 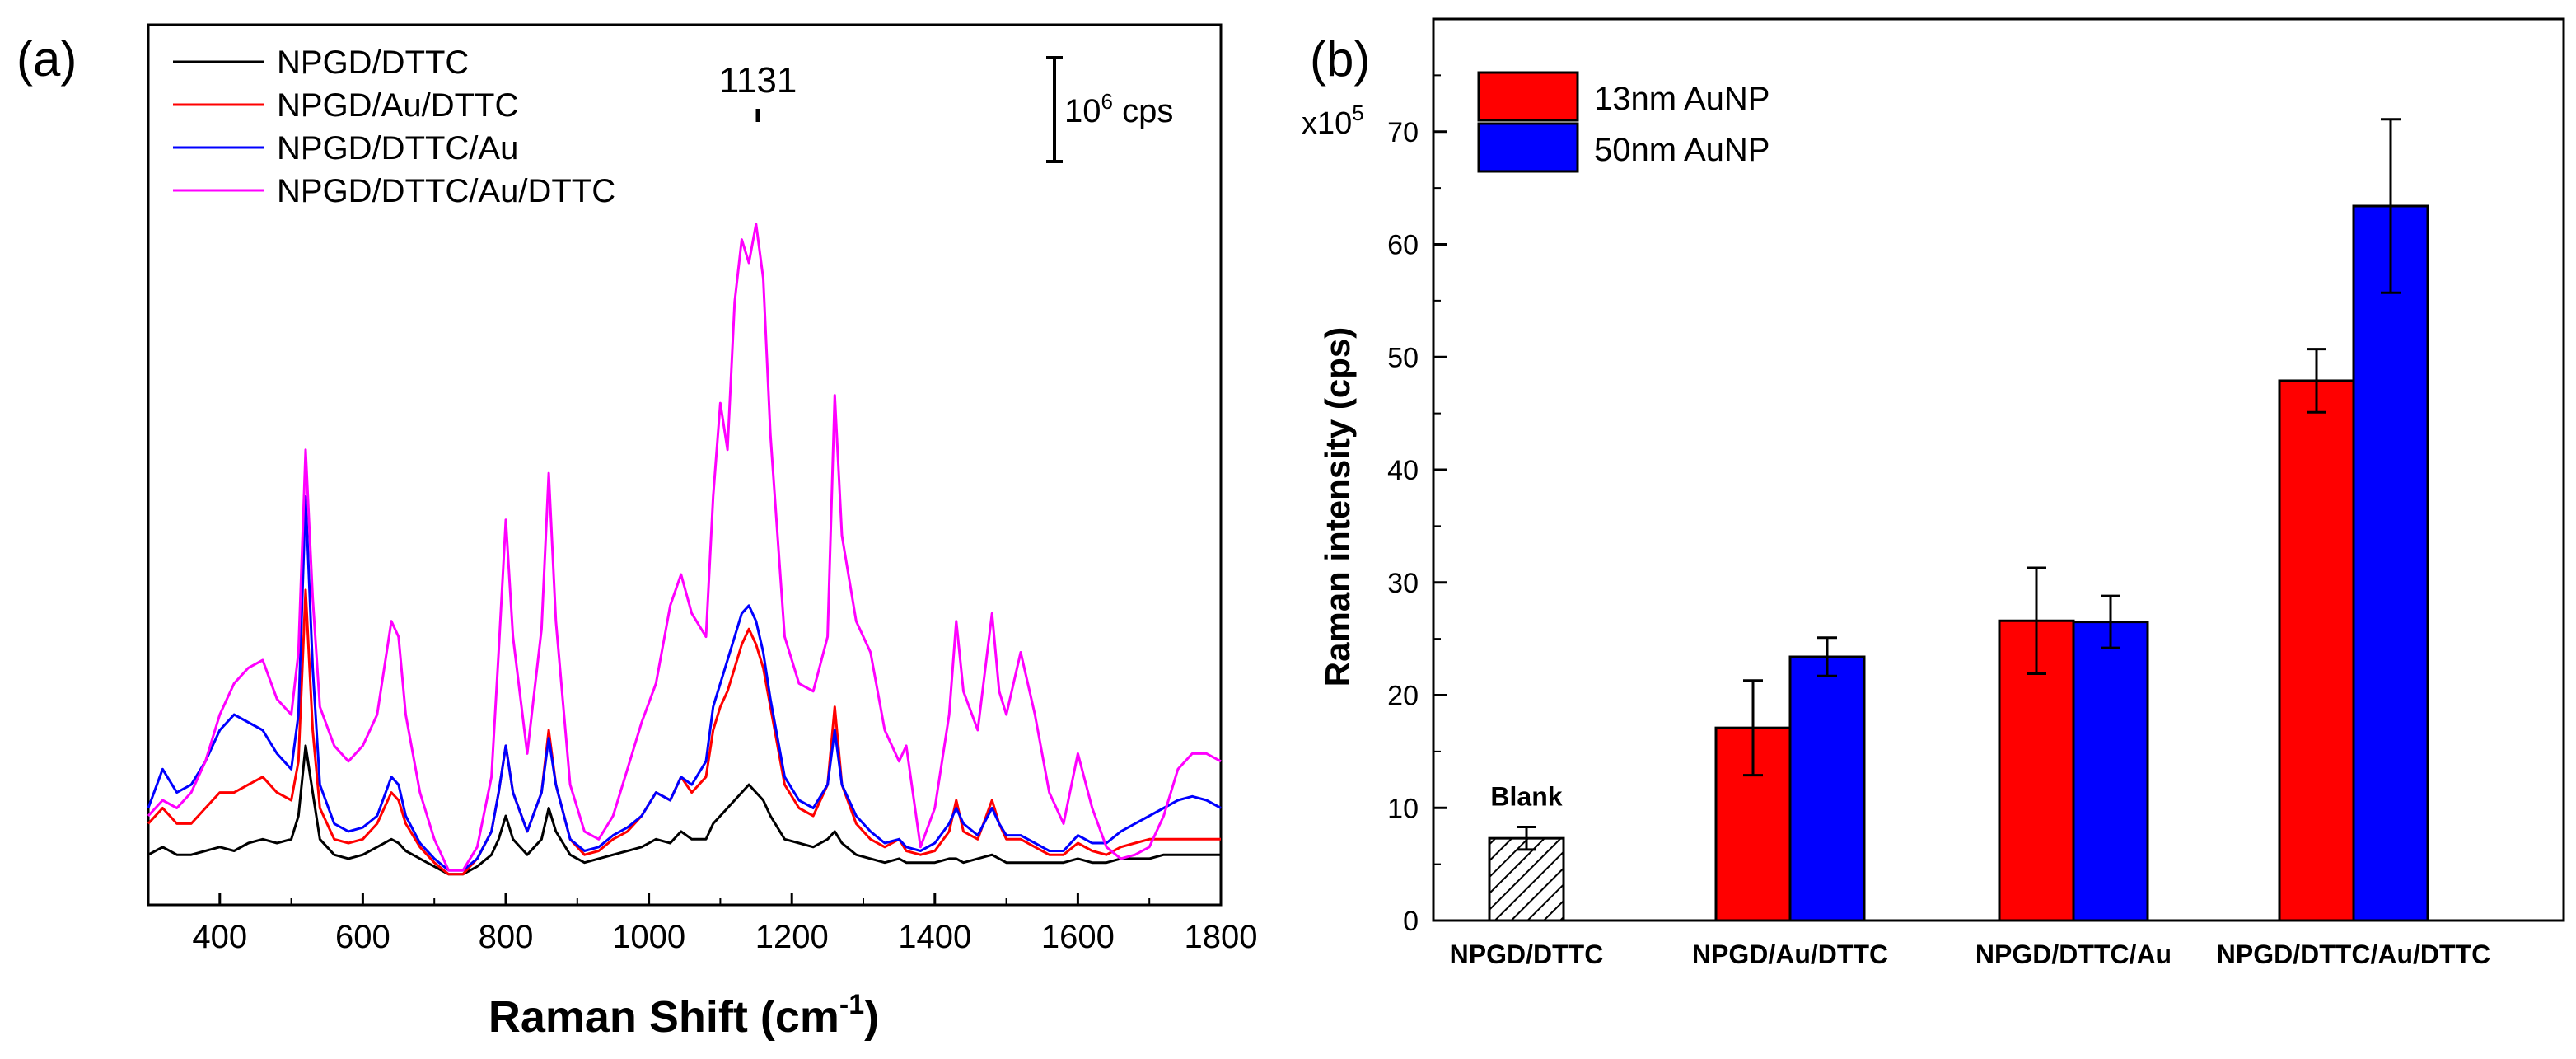 I want to click on x-tick-label: 1200, so click(x=792, y=937).